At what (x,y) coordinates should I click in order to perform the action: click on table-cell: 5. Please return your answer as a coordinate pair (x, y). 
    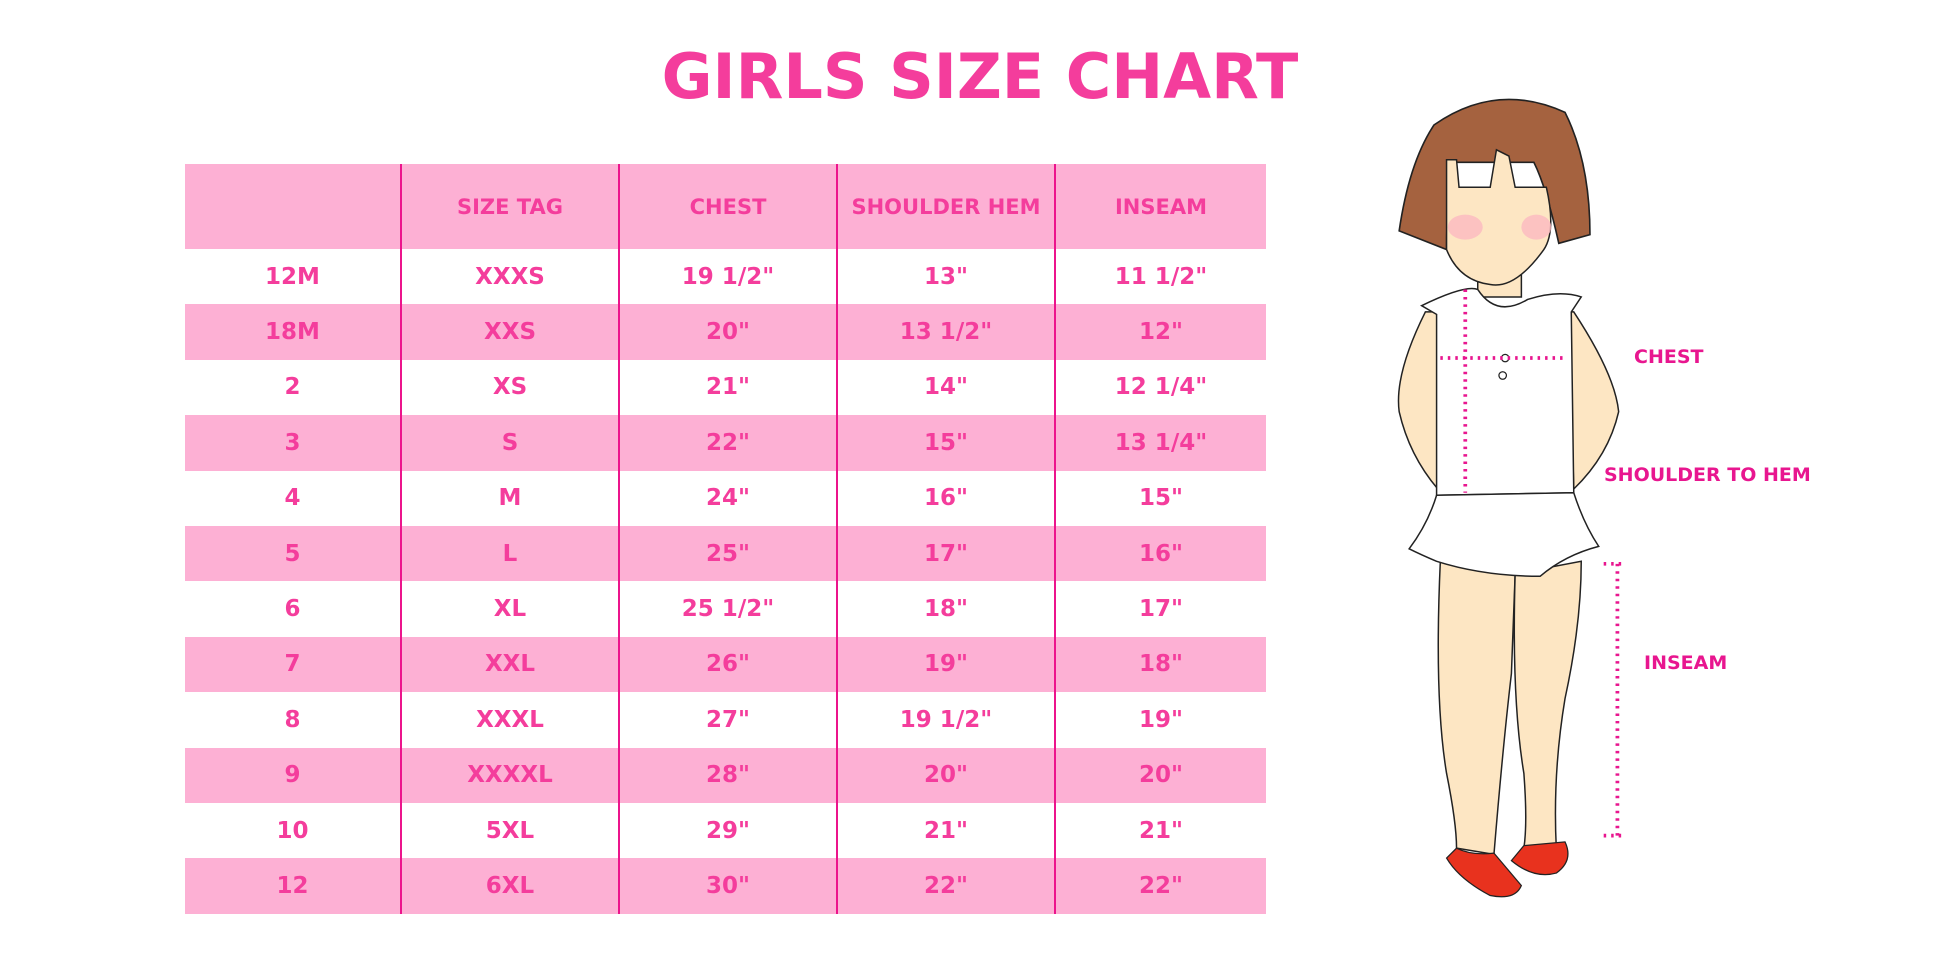
    Looking at the image, I should click on (293, 553).